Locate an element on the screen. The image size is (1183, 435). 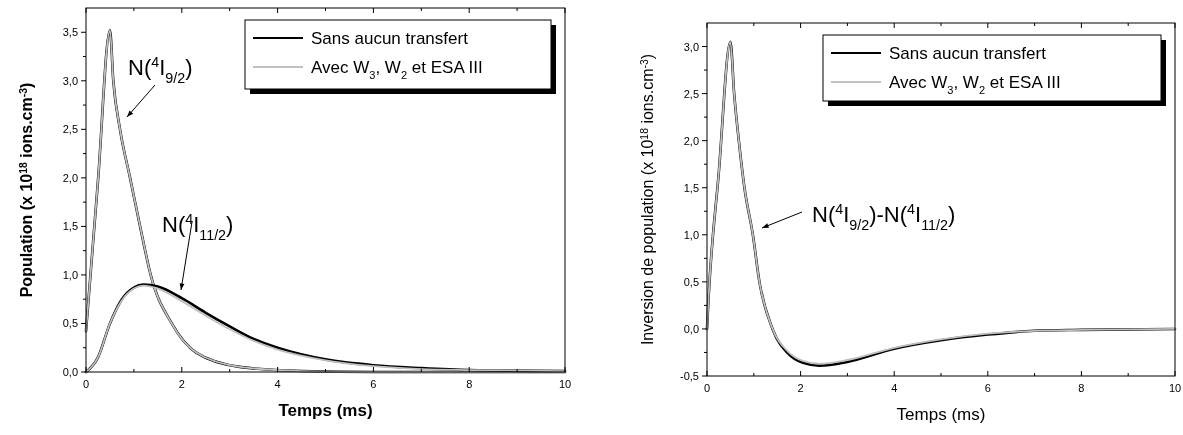
annotation: N($^{4}$I$_{11/2}$) is located at coordinates (198, 227).